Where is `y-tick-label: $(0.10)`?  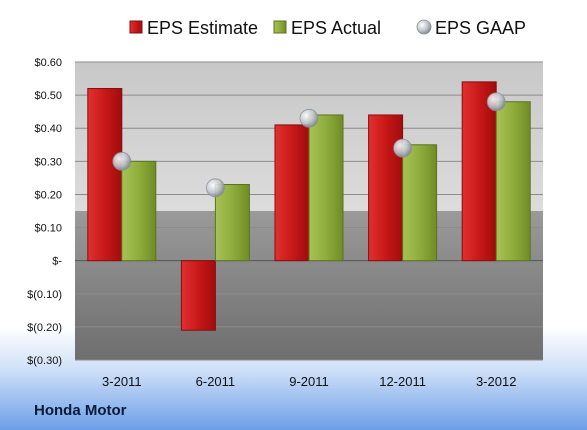
y-tick-label: $(0.10) is located at coordinates (44, 295).